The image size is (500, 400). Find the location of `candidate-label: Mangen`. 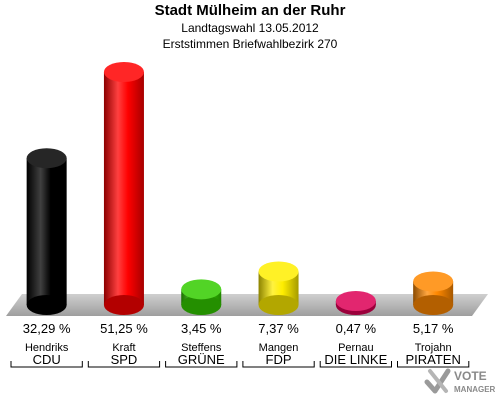

candidate-label: Mangen is located at coordinates (279, 348).